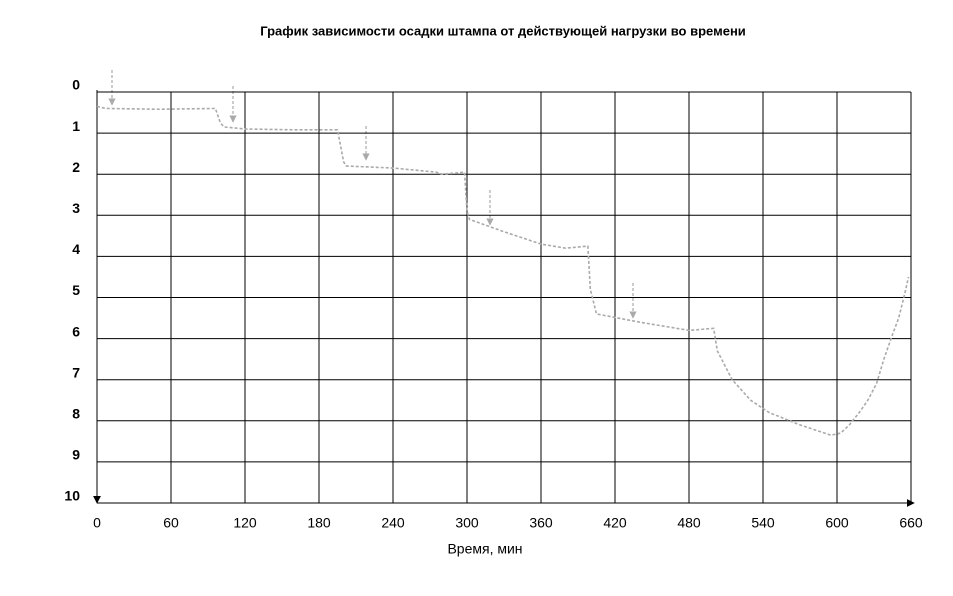  Describe the element at coordinates (171, 523) in the screenshot. I see `x-tick-label: 60` at that location.